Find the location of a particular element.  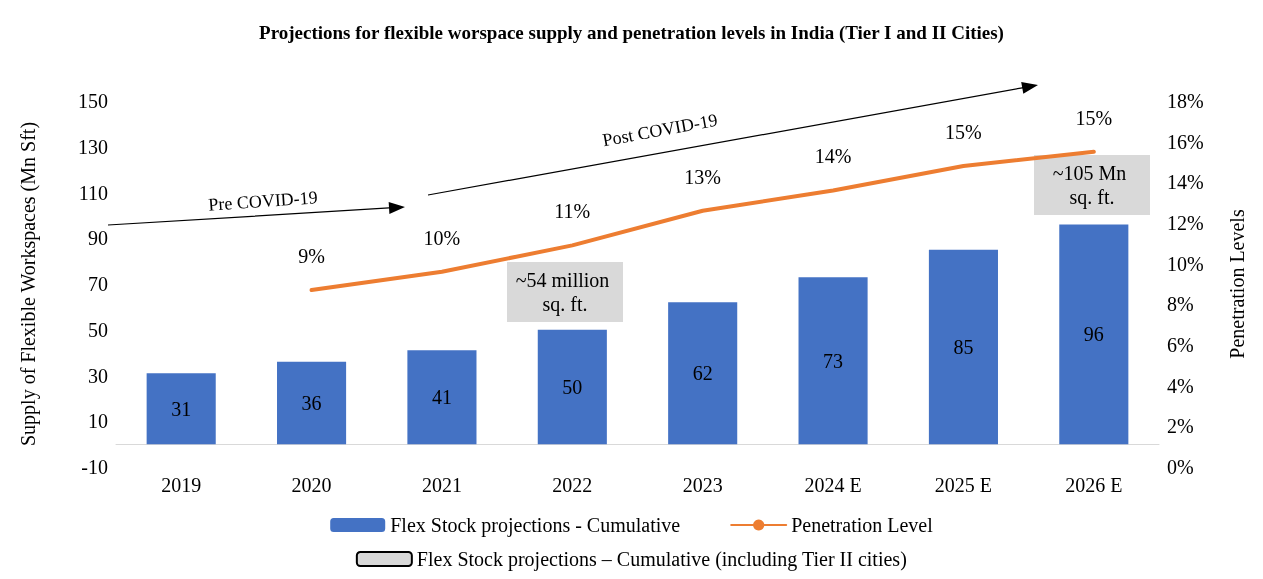

x-tick-label: 2026 E is located at coordinates (1094, 485).